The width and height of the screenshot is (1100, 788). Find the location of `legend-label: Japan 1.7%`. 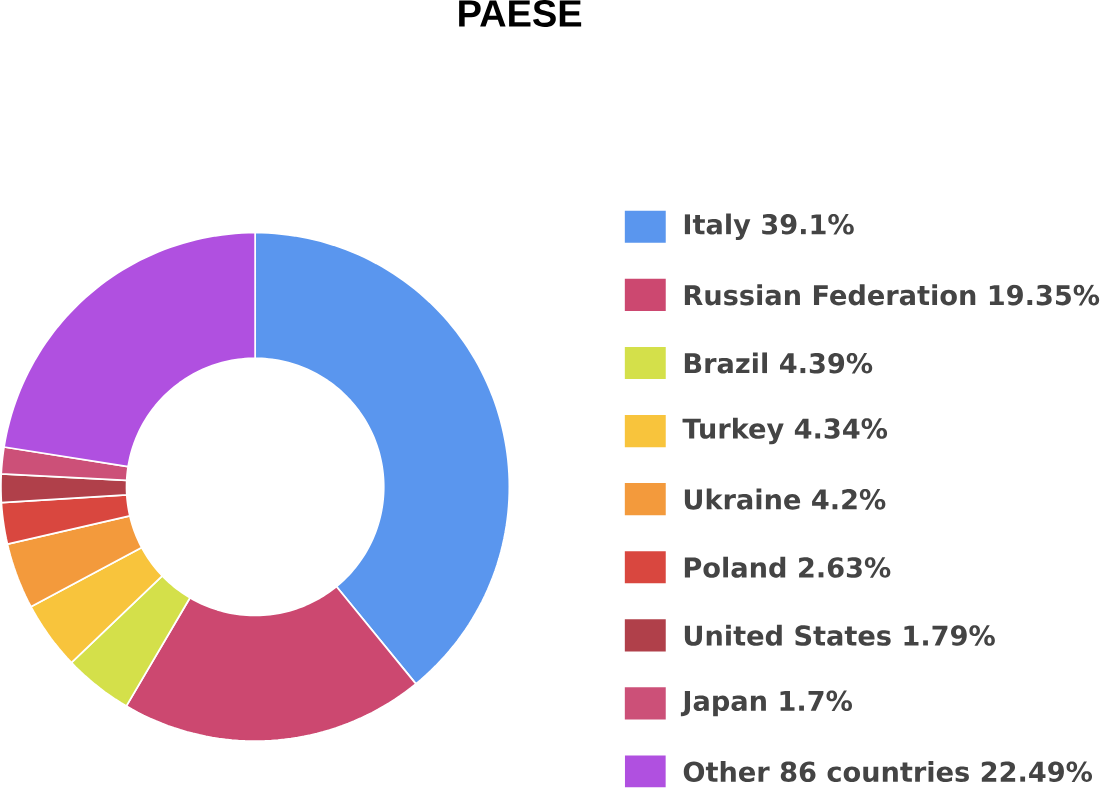

legend-label: Japan 1.7% is located at coordinates (766, 703).